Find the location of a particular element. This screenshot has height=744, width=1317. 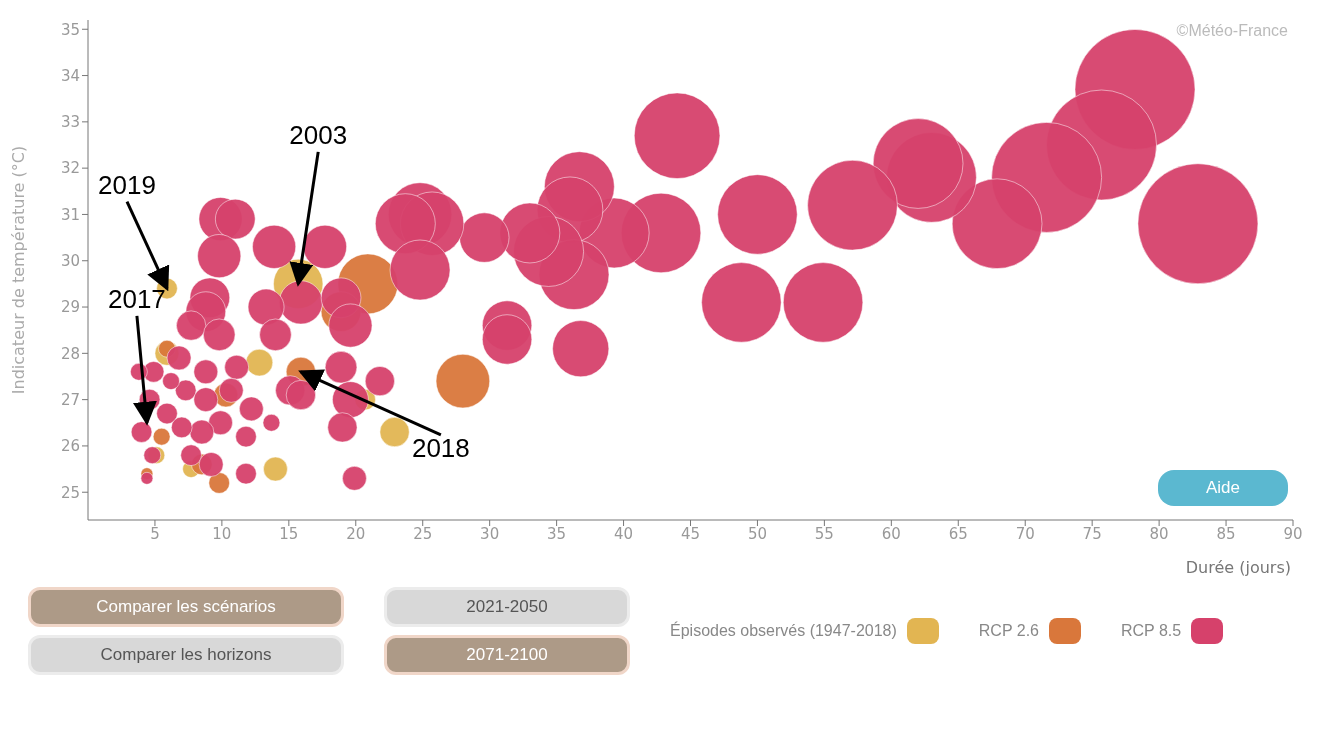

x-tick-label: 5 is located at coordinates (155, 533).